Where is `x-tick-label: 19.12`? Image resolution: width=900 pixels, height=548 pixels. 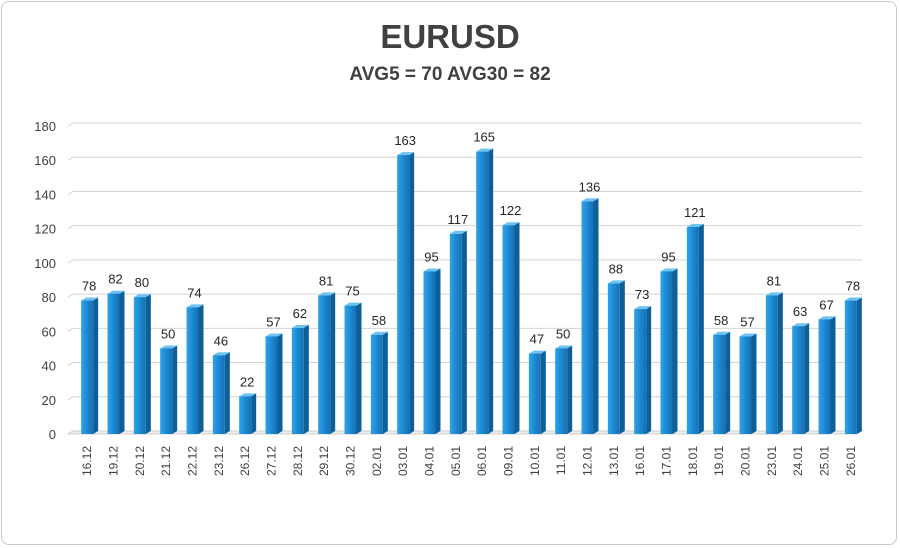 x-tick-label: 19.12 is located at coordinates (114, 461).